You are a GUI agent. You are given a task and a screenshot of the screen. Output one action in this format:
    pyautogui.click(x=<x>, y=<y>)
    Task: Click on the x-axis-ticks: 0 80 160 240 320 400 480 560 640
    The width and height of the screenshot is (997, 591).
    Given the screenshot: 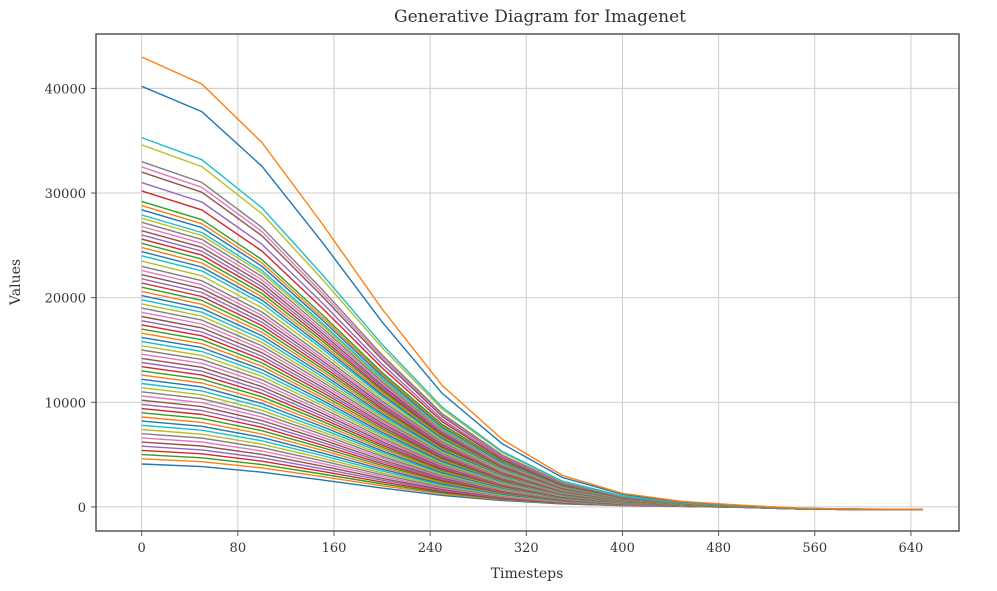 What is the action you would take?
    pyautogui.click(x=531, y=543)
    